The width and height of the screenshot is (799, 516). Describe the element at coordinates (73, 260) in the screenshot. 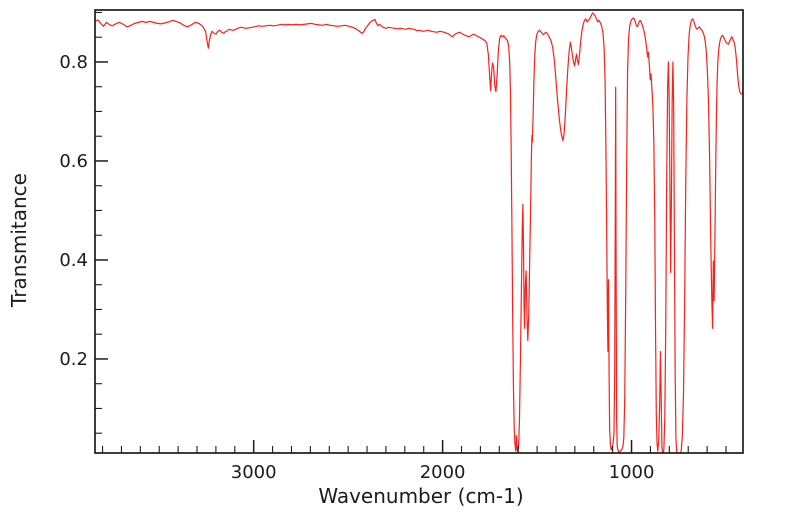

I see `y-tick-label: 0.4` at that location.